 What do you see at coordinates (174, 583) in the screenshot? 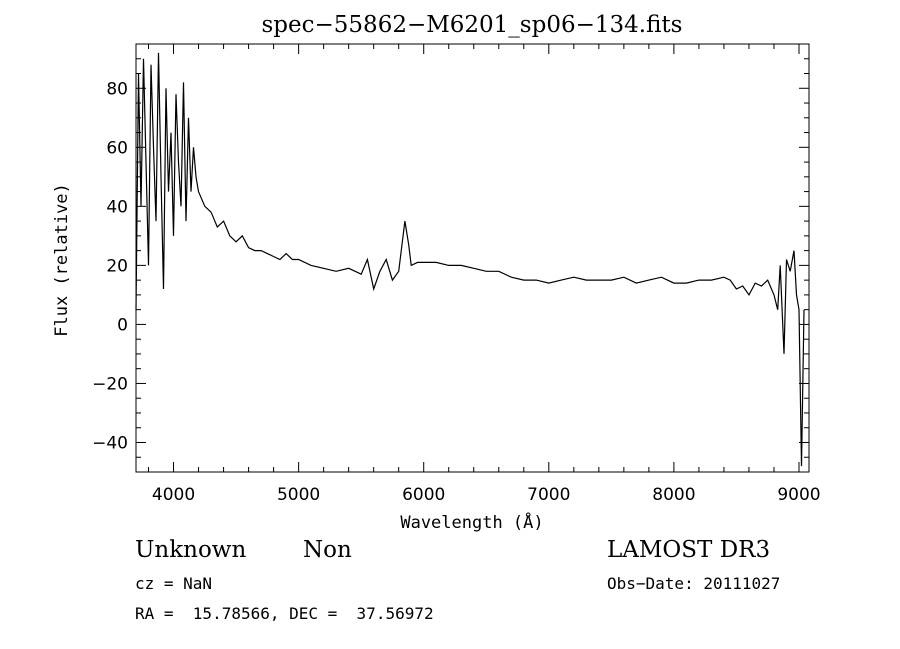
I see `redshift-label: cz = NaN` at bounding box center [174, 583].